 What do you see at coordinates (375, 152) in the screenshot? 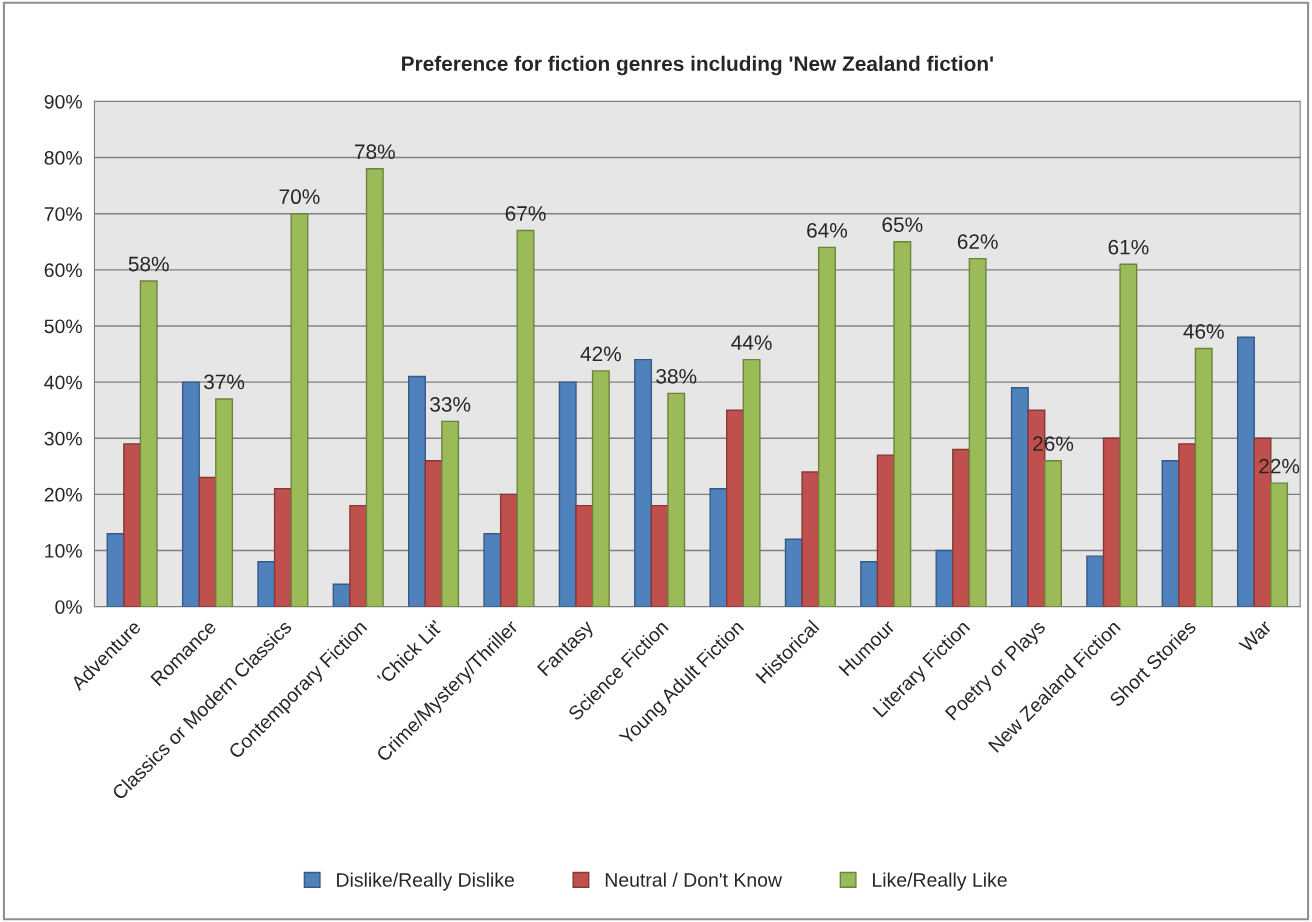
I see `data-label: 78%` at bounding box center [375, 152].